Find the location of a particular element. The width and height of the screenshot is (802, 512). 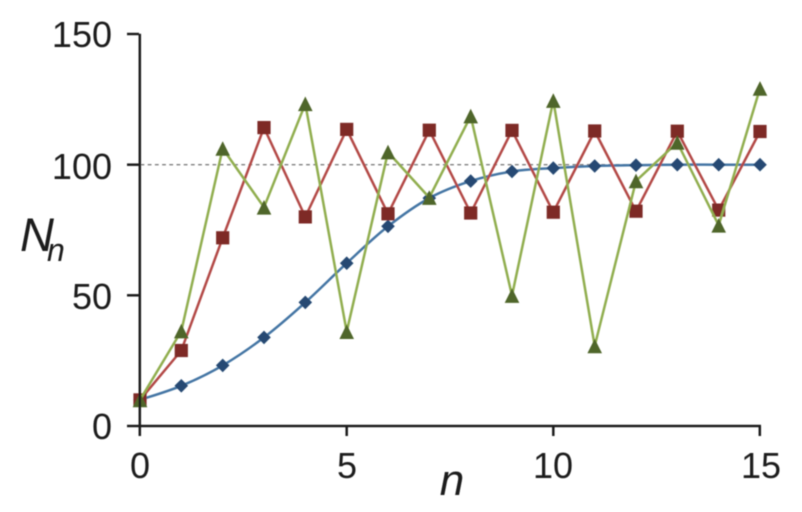

svg-text: 15 is located at coordinates (761, 465).